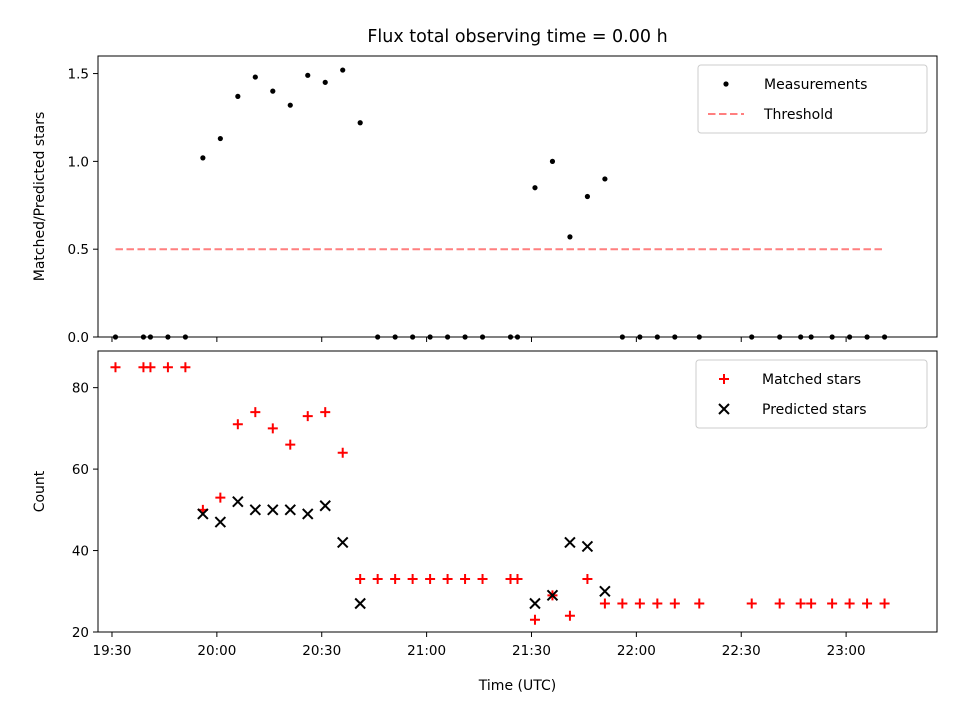 Image resolution: width=960 pixels, height=720 pixels. I want to click on legend-matched-stars-swatch, so click(724, 379).